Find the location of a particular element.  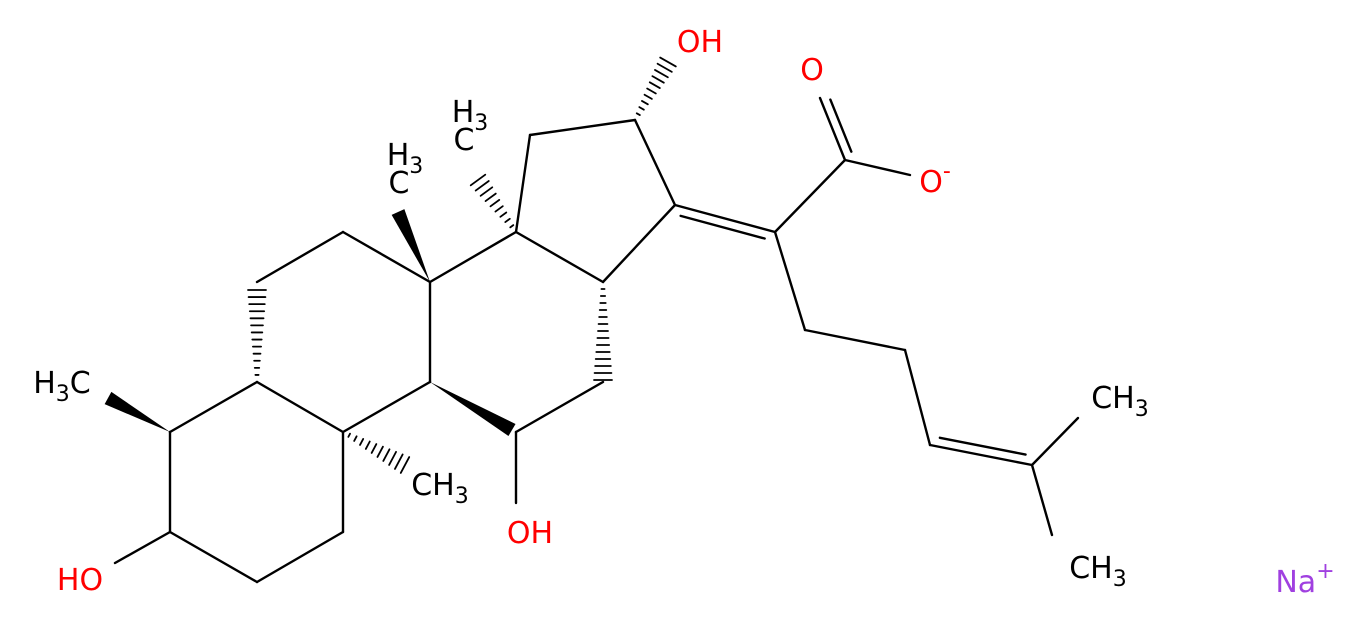

atom-label: H3C is located at coordinates (62, 386).